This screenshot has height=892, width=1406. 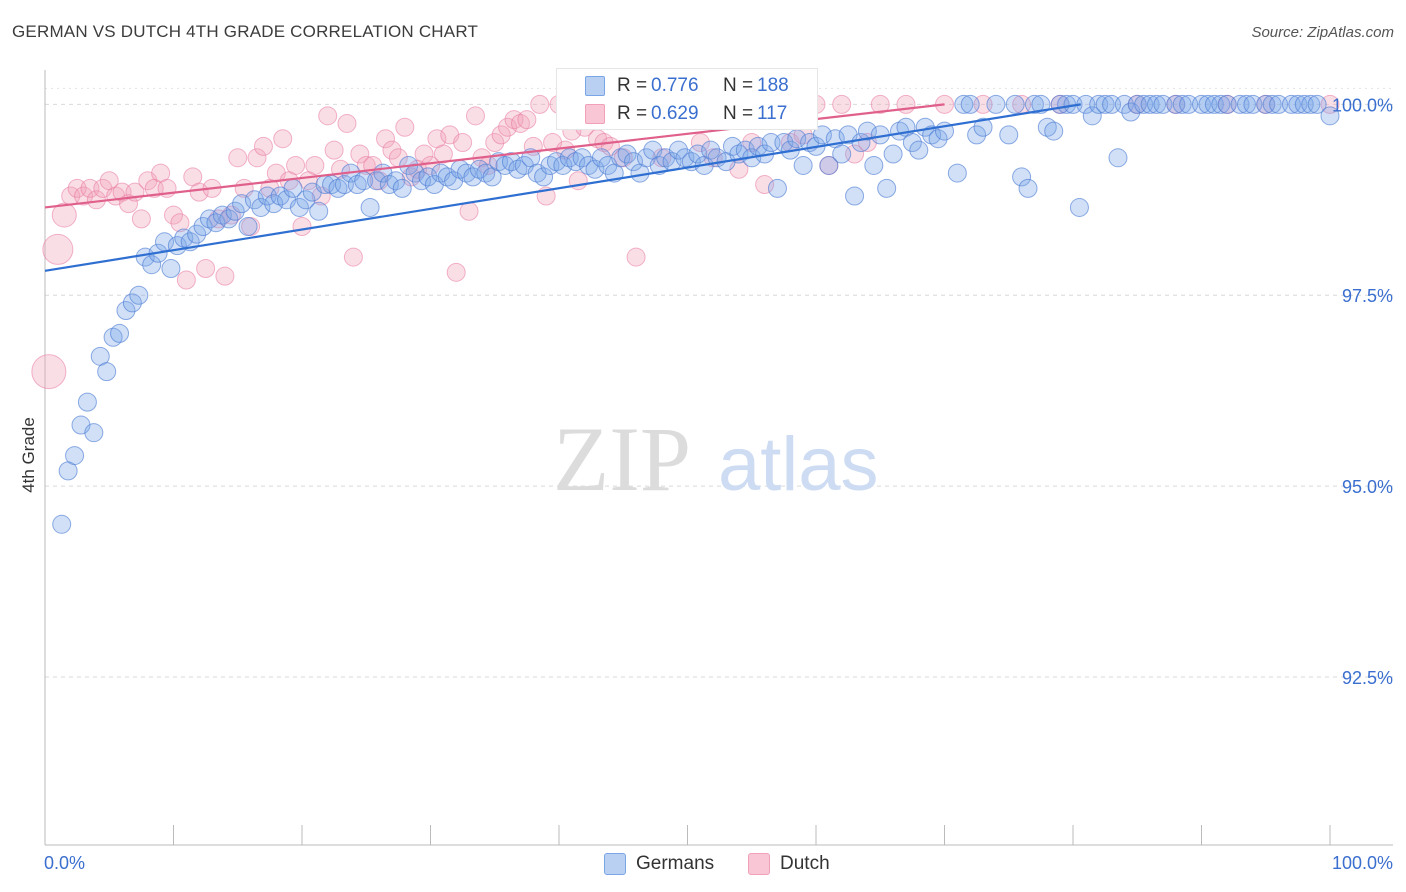 What do you see at coordinates (1362, 105) in the screenshot?
I see `y-tick-label: 100.0%` at bounding box center [1362, 105].